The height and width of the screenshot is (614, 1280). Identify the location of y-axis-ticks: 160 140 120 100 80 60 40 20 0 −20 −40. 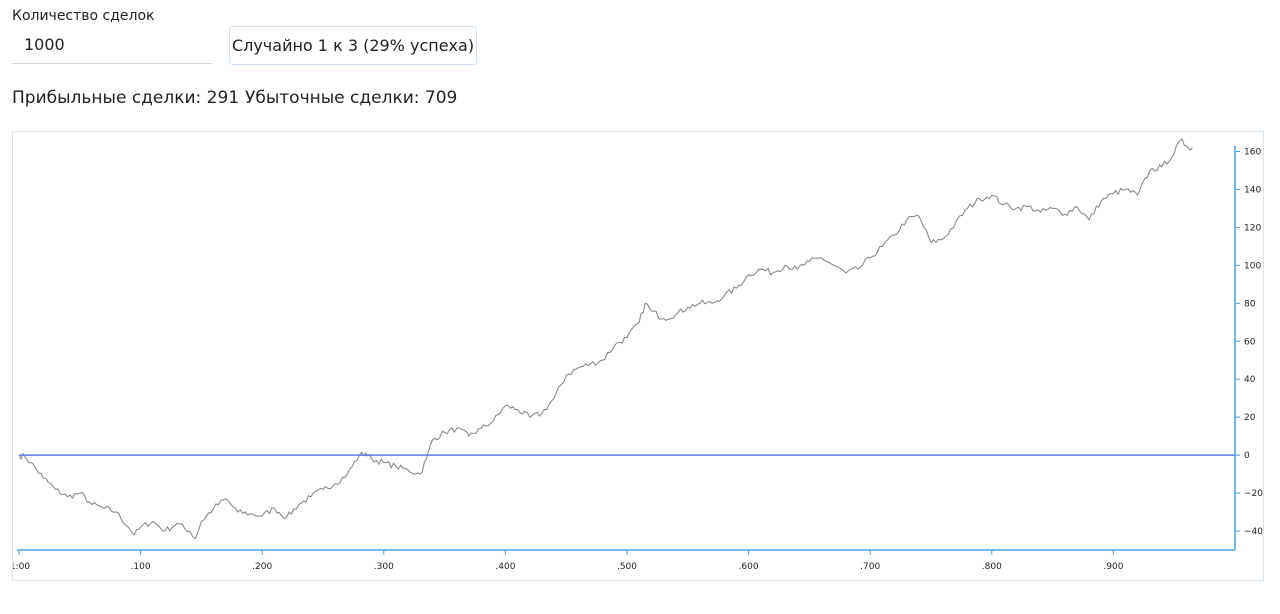
(1249, 342).